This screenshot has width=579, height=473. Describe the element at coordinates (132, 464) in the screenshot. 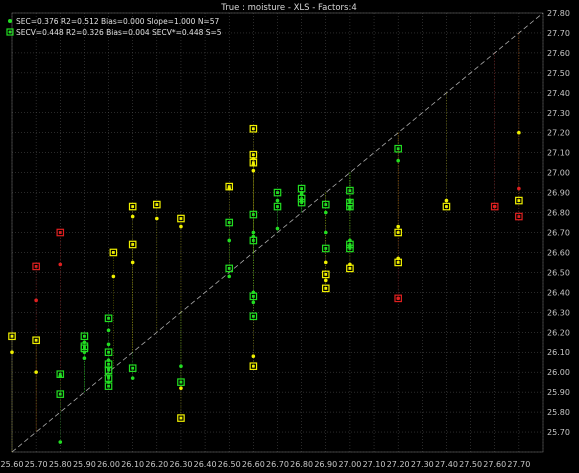

I see `x-tick-label: 26.10` at that location.